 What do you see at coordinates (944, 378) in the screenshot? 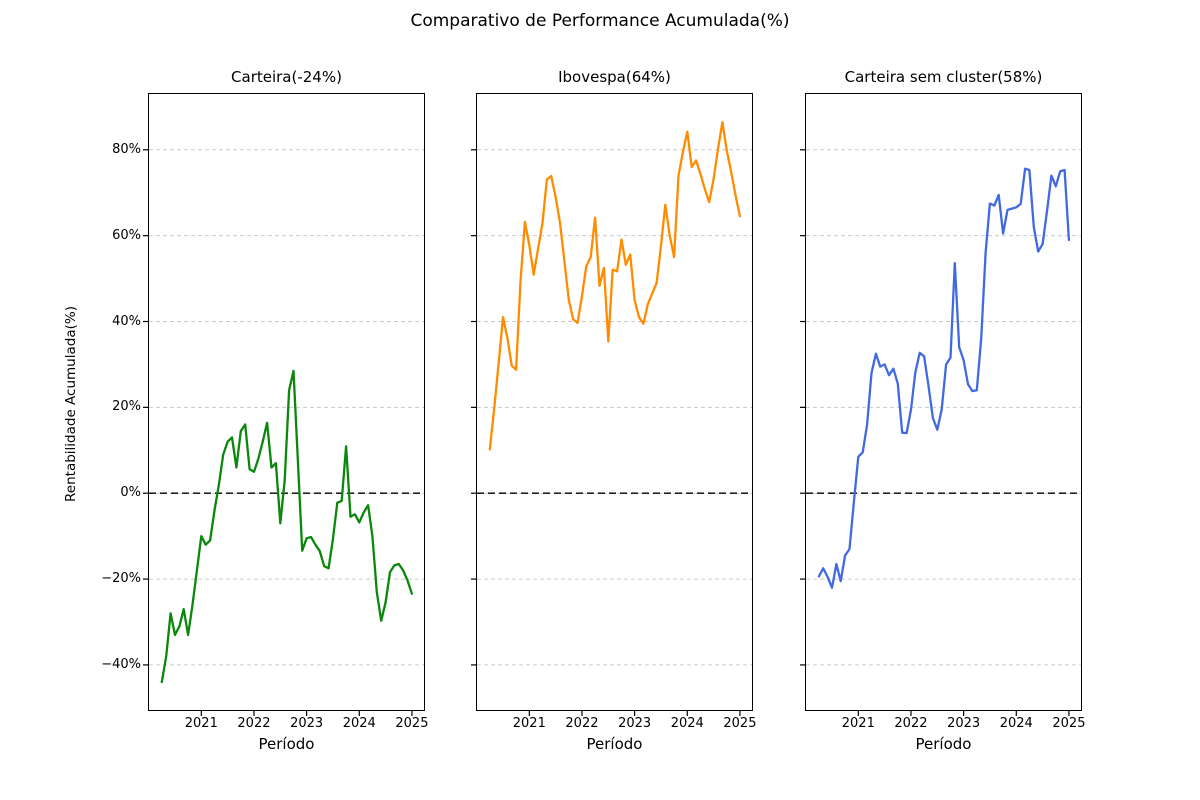
I see `series-line-carteira-sem-cluster` at bounding box center [944, 378].